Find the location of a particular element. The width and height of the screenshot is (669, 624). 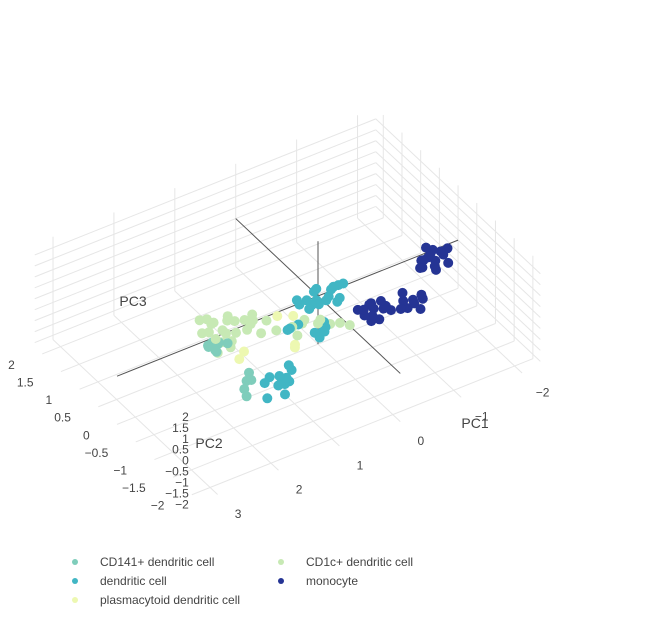

z-tick-label: −1.5 is located at coordinates (177, 494).